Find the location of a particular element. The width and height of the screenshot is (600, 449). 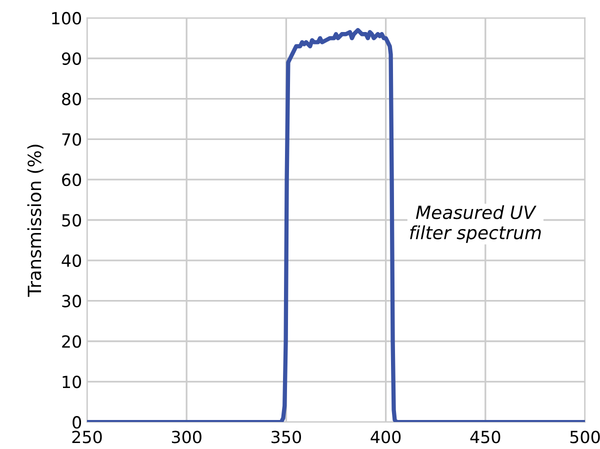

y-tick-label: 90 is located at coordinates (72, 58).